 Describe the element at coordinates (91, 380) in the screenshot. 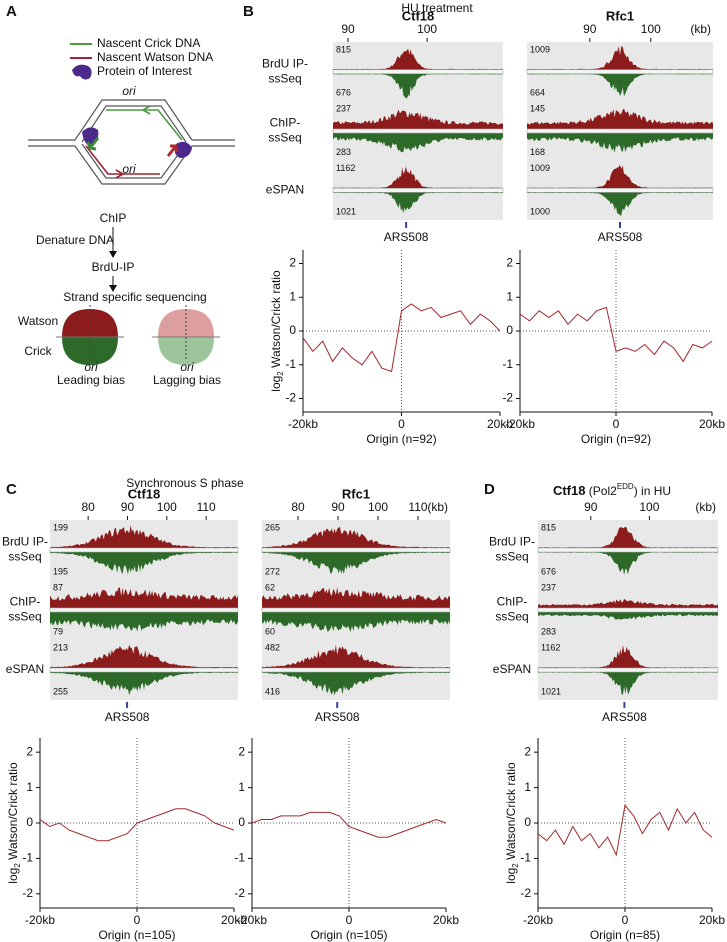

I see `bias-label: Leading bias` at that location.